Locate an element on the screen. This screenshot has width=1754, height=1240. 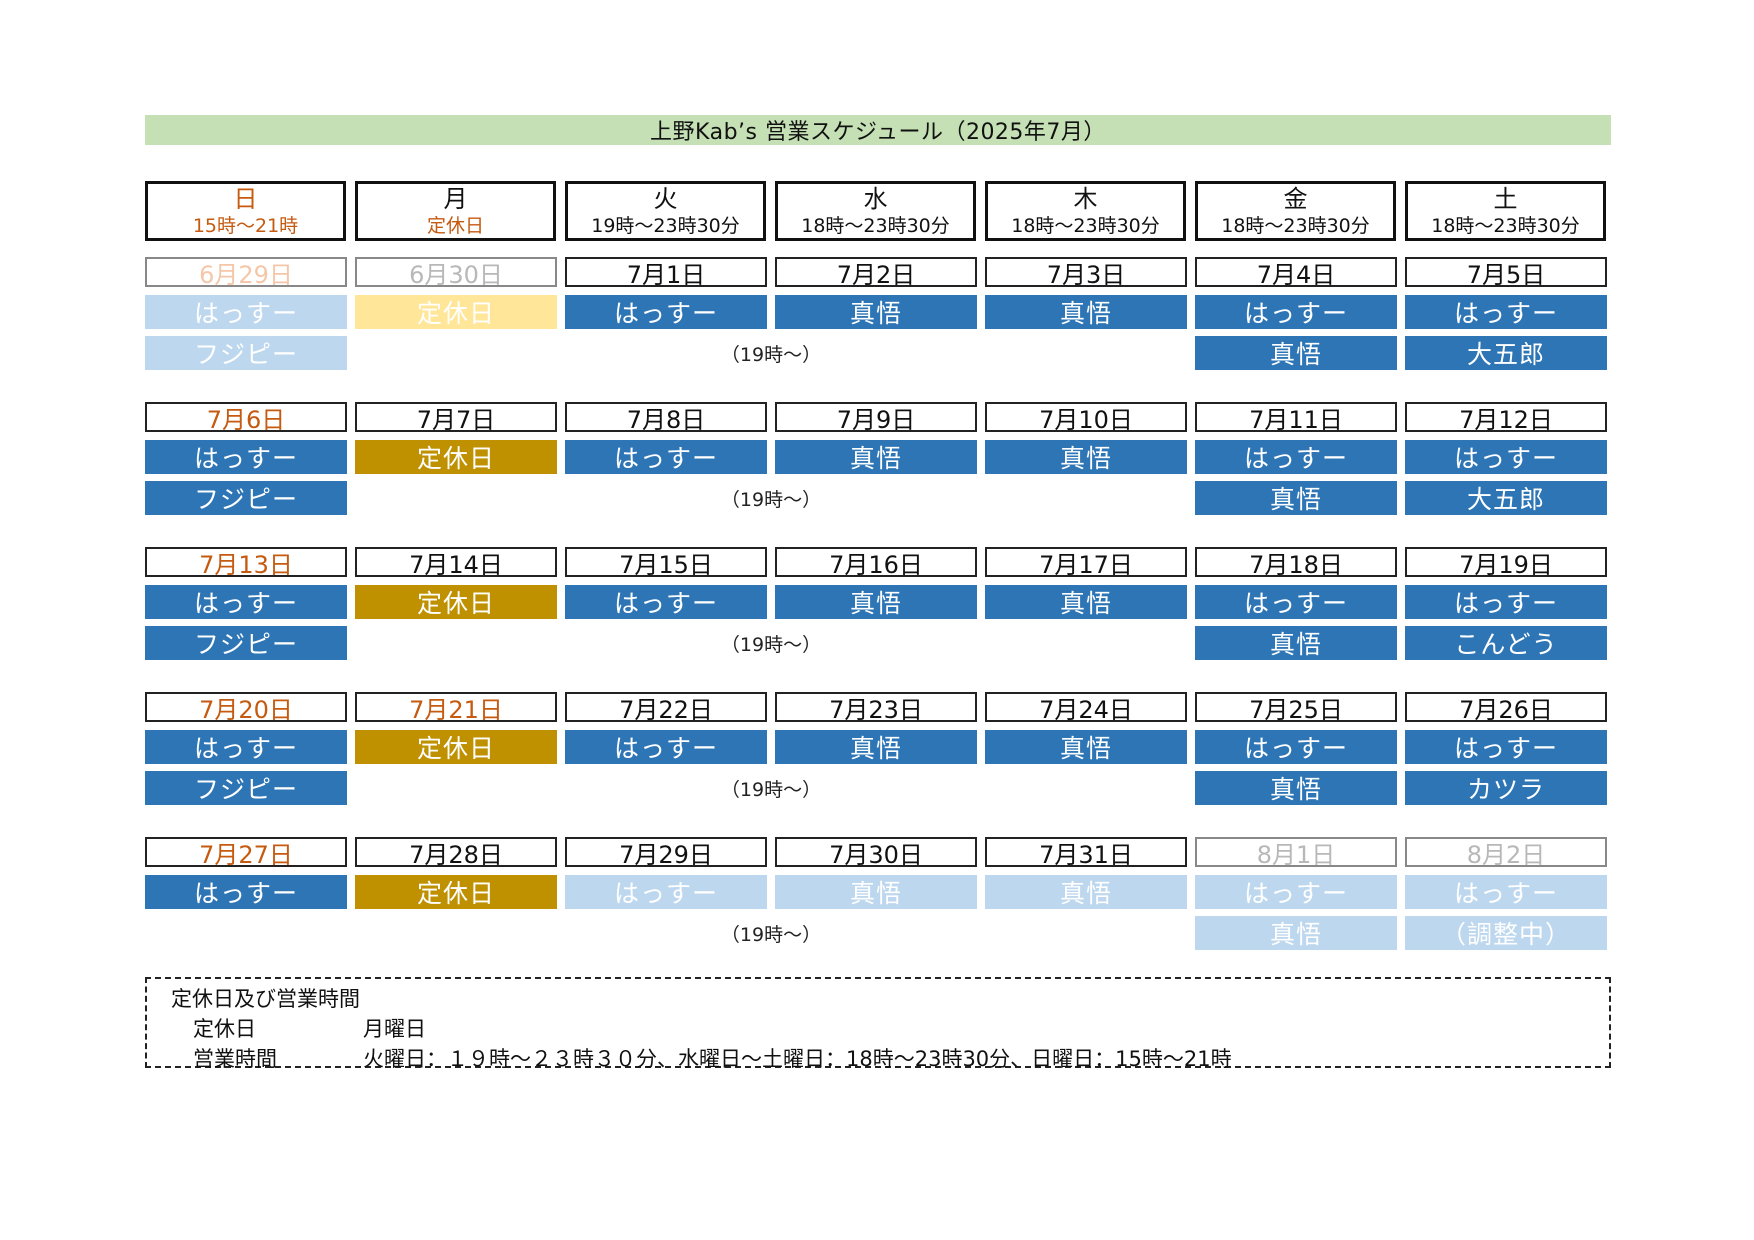
day-name: 金 is located at coordinates (1295, 199).